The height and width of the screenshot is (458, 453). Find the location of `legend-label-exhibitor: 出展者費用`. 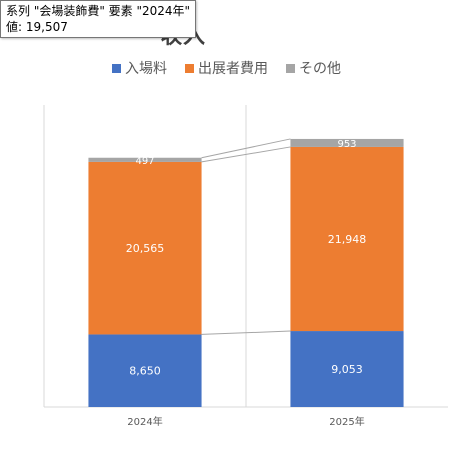

legend-label-exhibitor: 出展者費用 is located at coordinates (233, 69).